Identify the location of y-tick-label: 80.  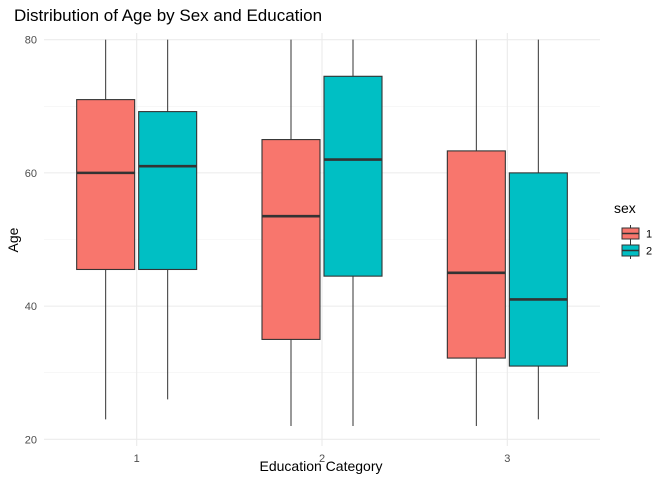
(31, 41).